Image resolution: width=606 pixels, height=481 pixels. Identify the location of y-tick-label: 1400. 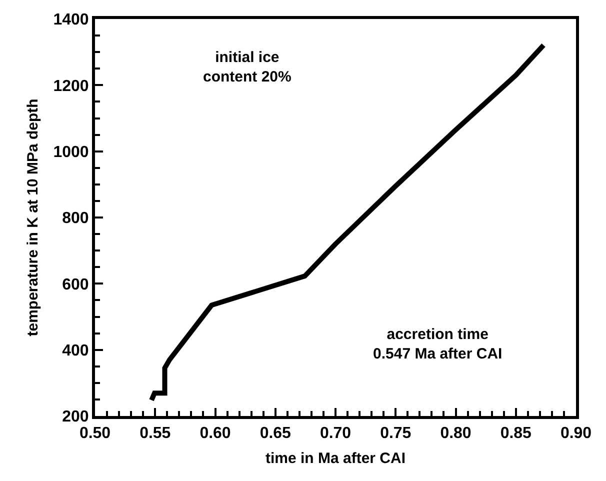
(71, 20).